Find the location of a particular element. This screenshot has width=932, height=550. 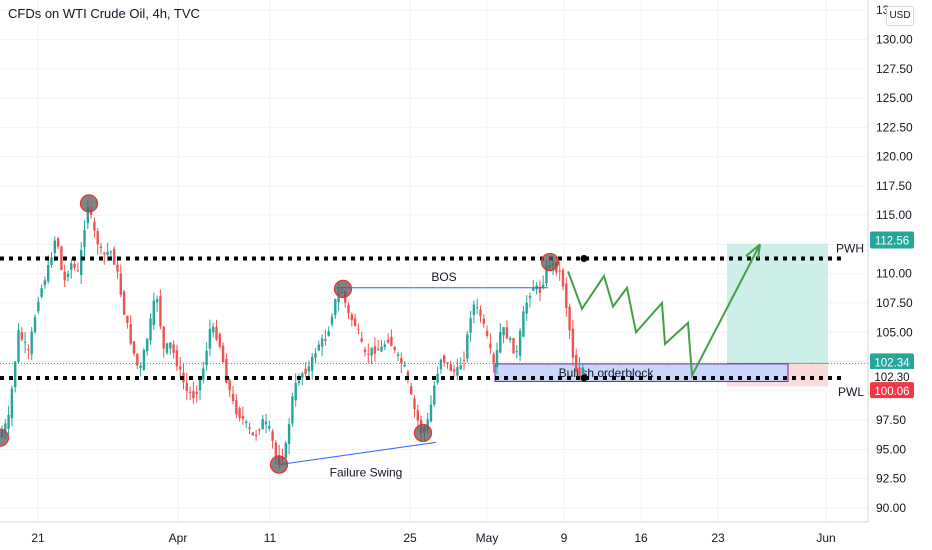

x-tick-label: Jun is located at coordinates (825, 538).